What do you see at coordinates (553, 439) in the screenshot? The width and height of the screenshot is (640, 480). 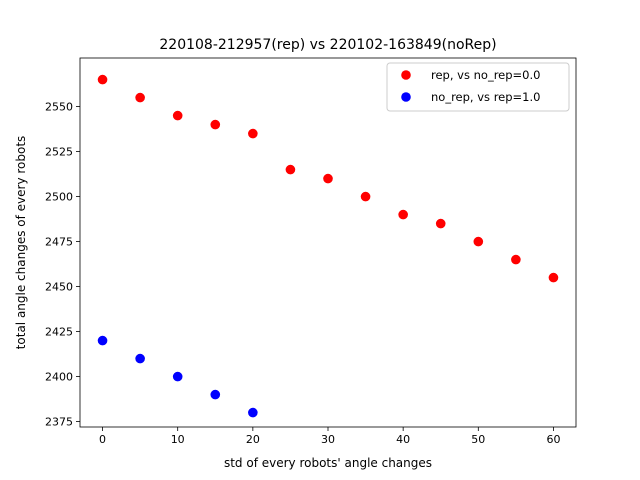 I see `x-tick-label: 60` at bounding box center [553, 439].